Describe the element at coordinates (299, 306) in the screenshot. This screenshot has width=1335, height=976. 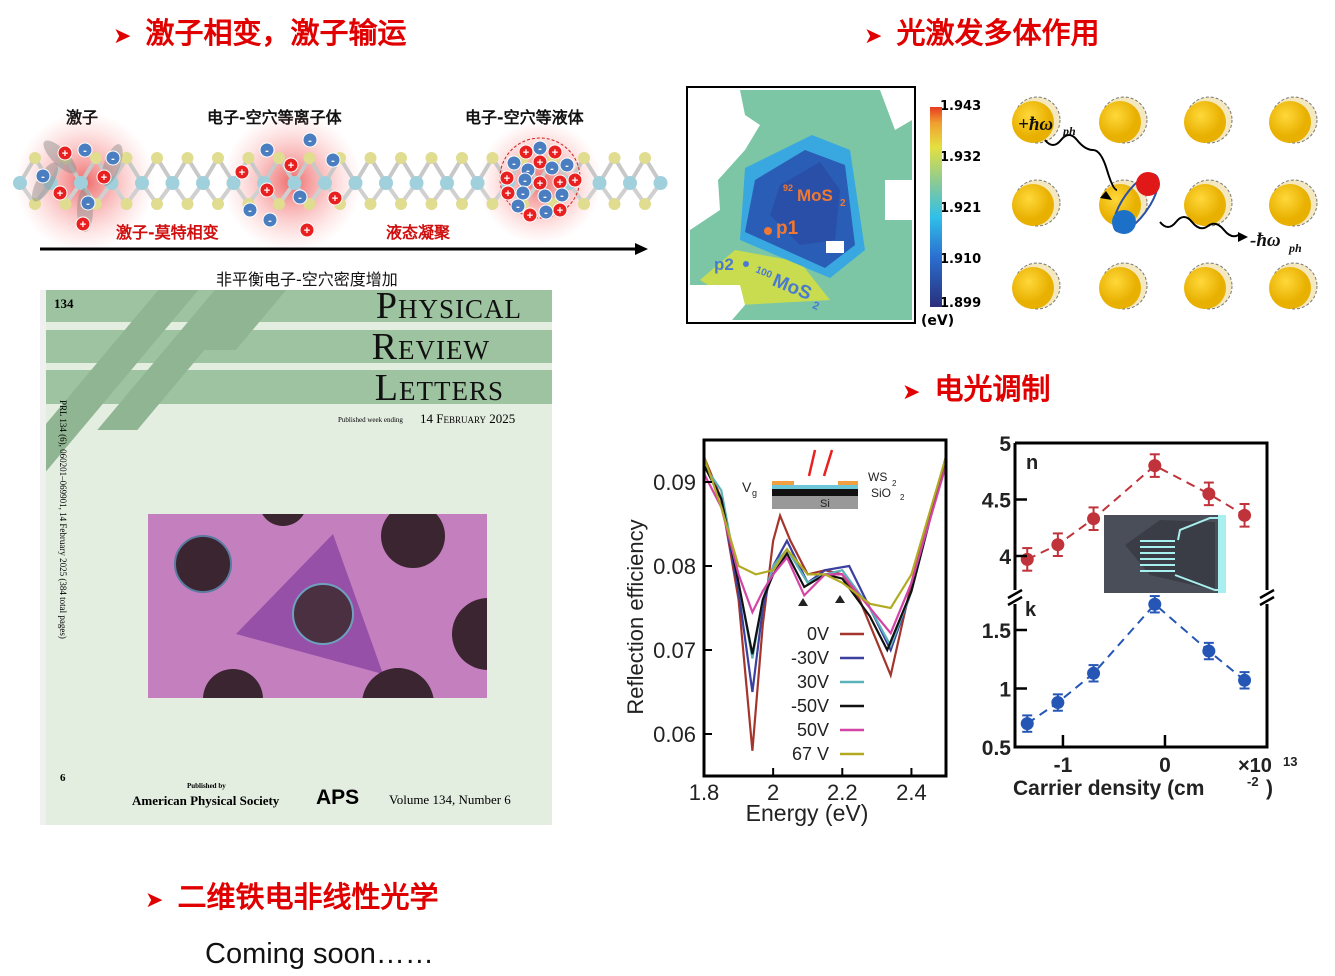
I see `cover-band` at that location.